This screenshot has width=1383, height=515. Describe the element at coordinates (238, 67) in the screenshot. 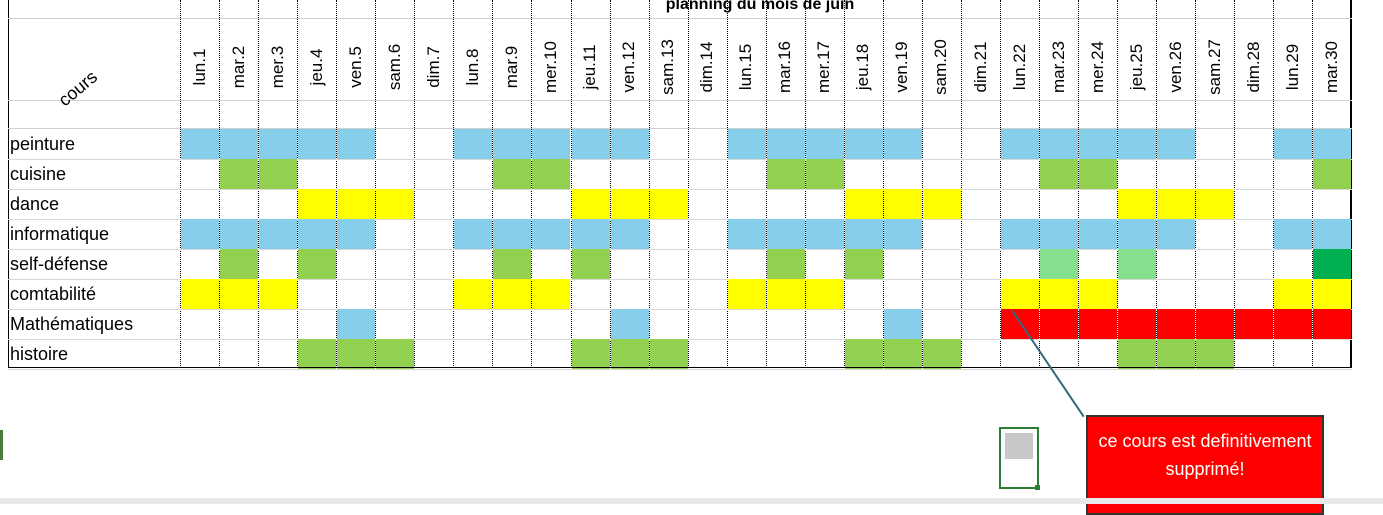

I see `day-header: mar.2` at that location.